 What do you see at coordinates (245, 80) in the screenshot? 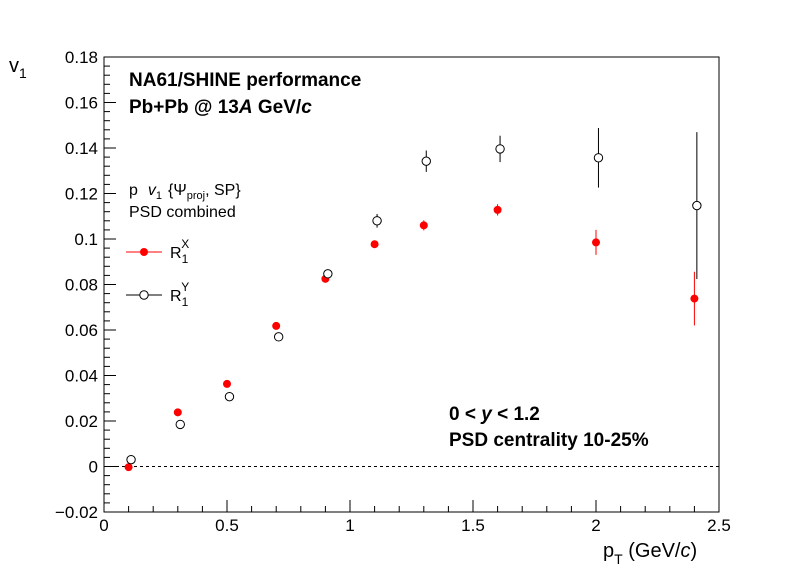
I see `performance-label: NA61/SHINE performance` at bounding box center [245, 80].